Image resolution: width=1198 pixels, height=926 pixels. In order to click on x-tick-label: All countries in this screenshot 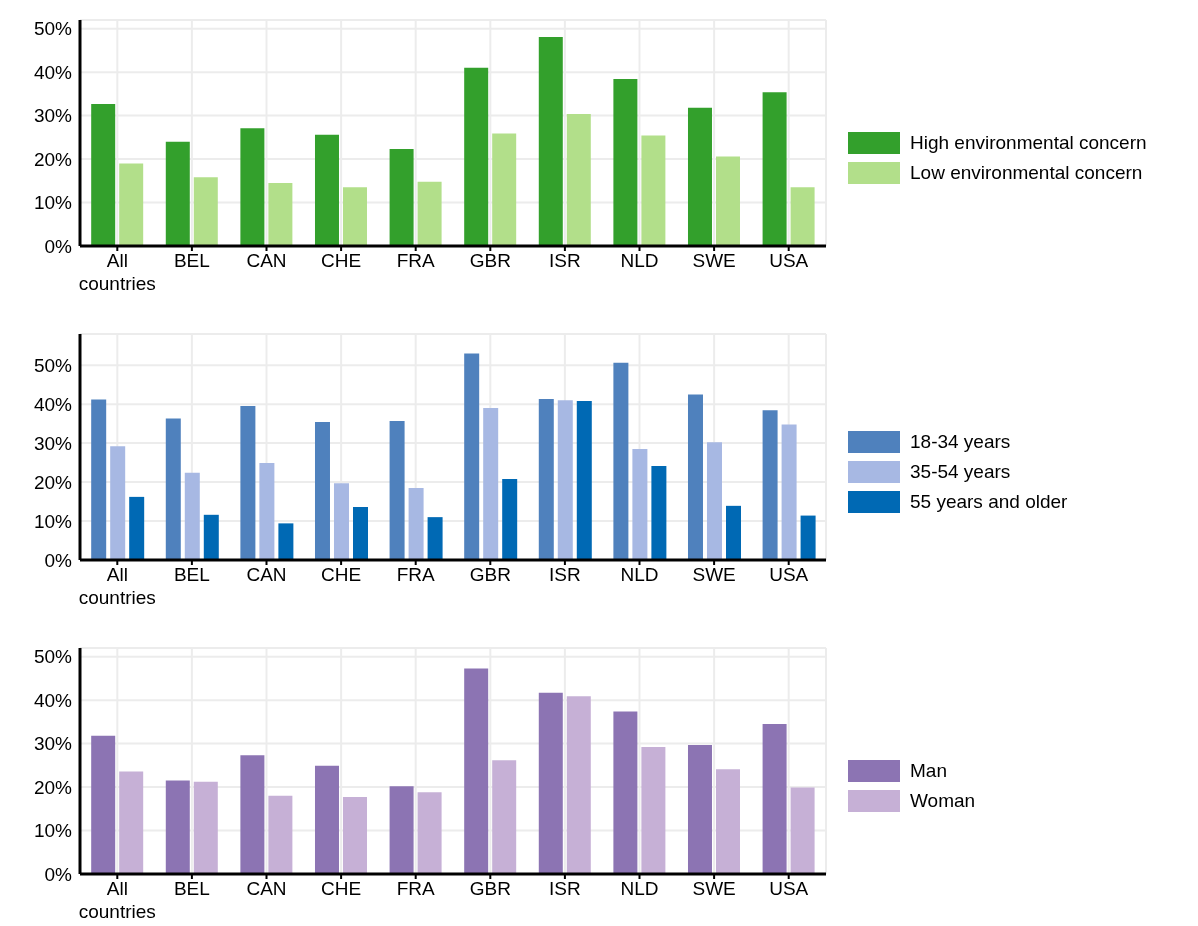, I will do `click(117, 272)`.